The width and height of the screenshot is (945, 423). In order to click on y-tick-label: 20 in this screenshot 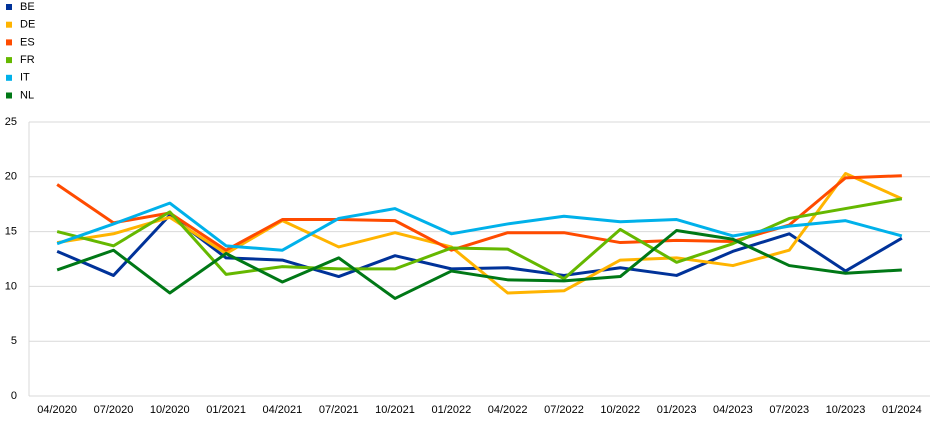, I will do `click(11, 177)`.